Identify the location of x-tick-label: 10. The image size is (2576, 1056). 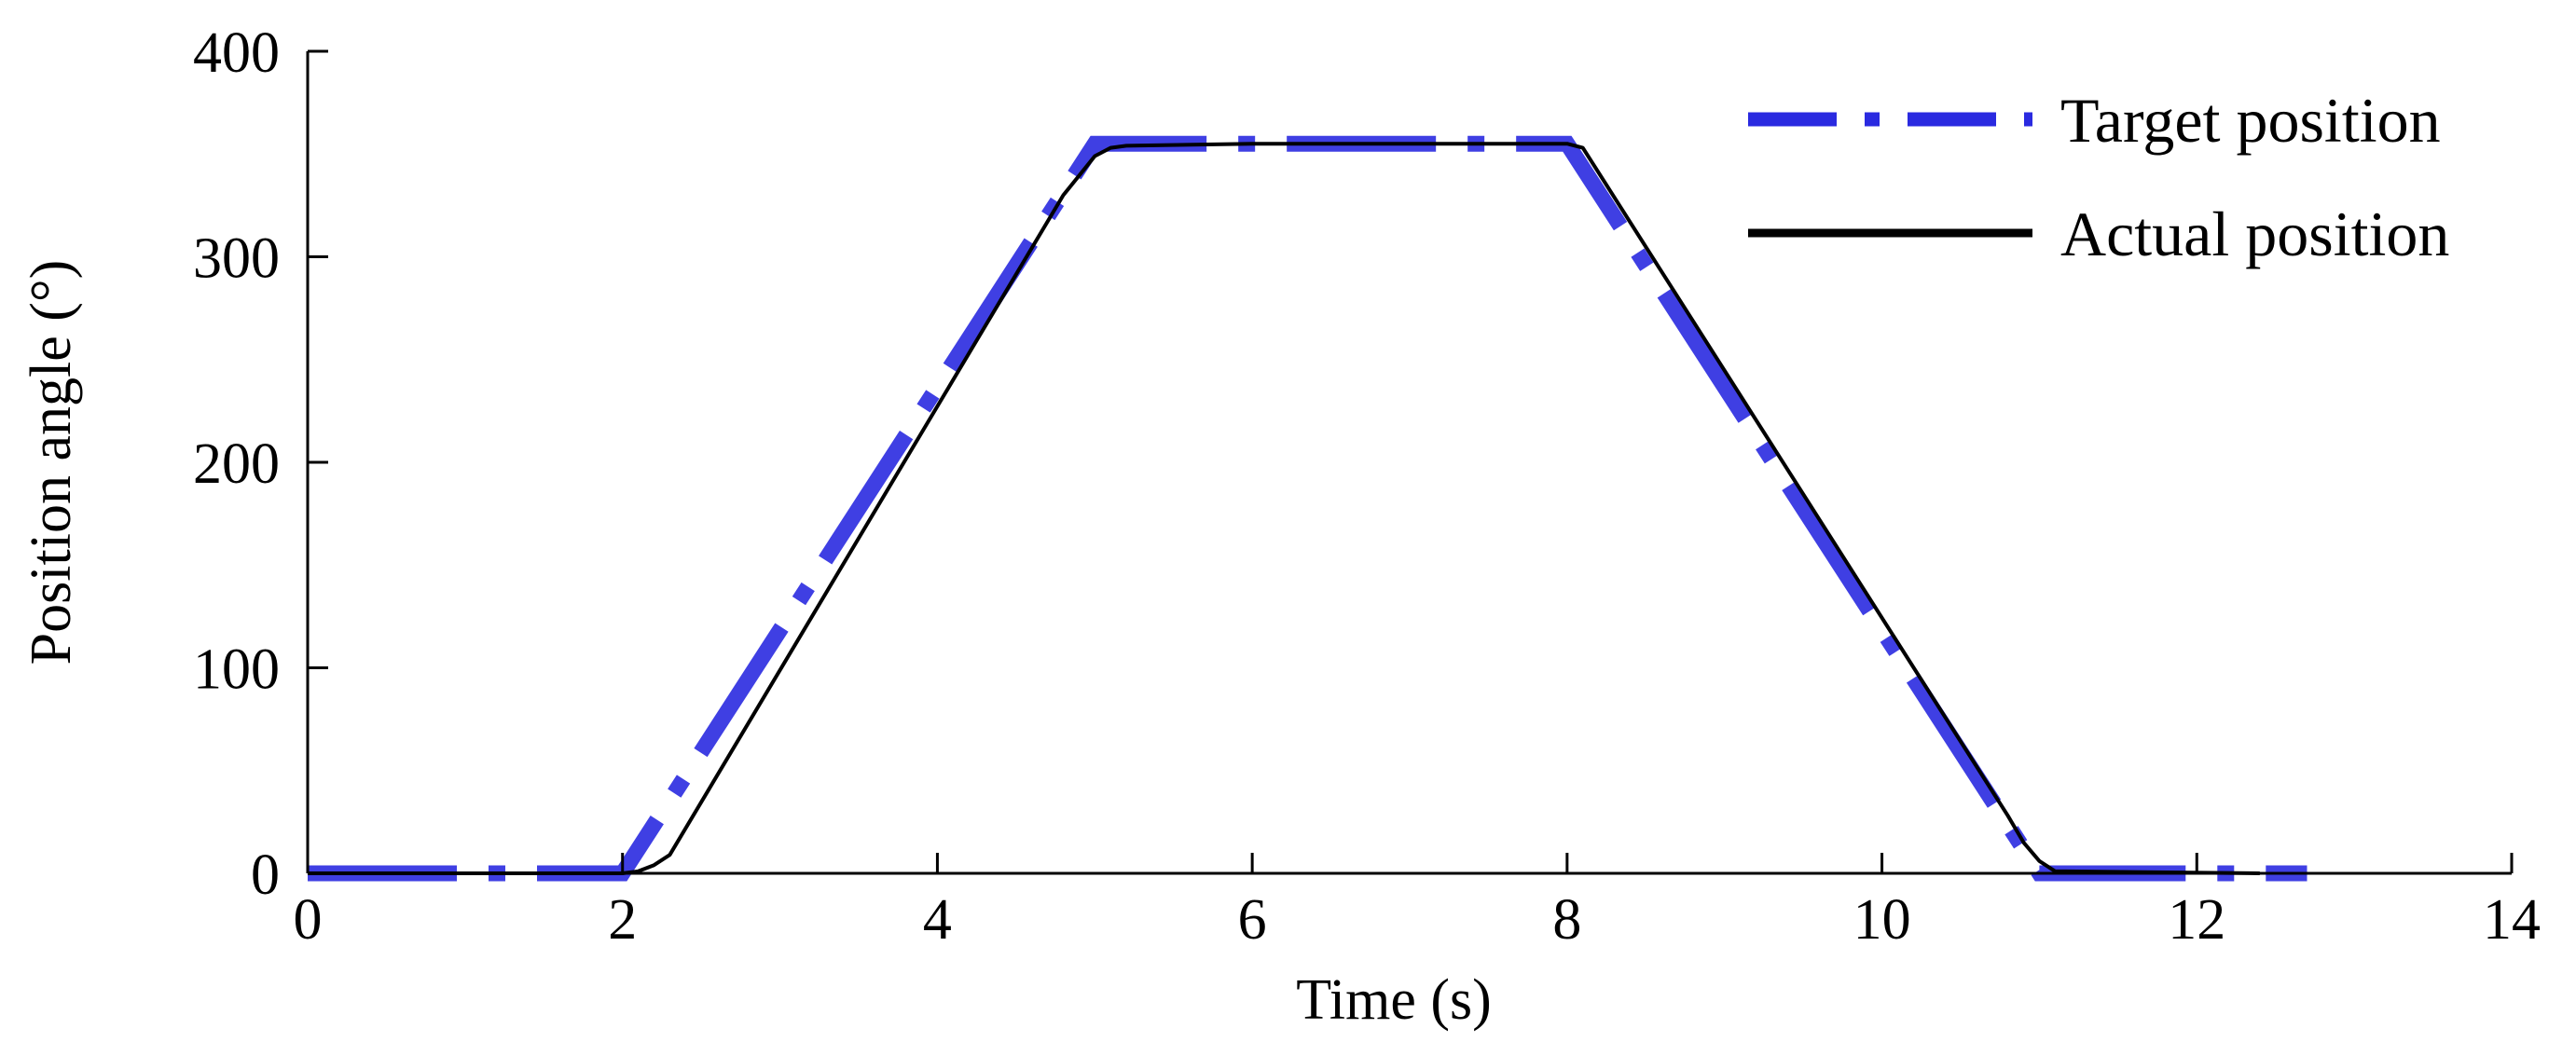
(1882, 920).